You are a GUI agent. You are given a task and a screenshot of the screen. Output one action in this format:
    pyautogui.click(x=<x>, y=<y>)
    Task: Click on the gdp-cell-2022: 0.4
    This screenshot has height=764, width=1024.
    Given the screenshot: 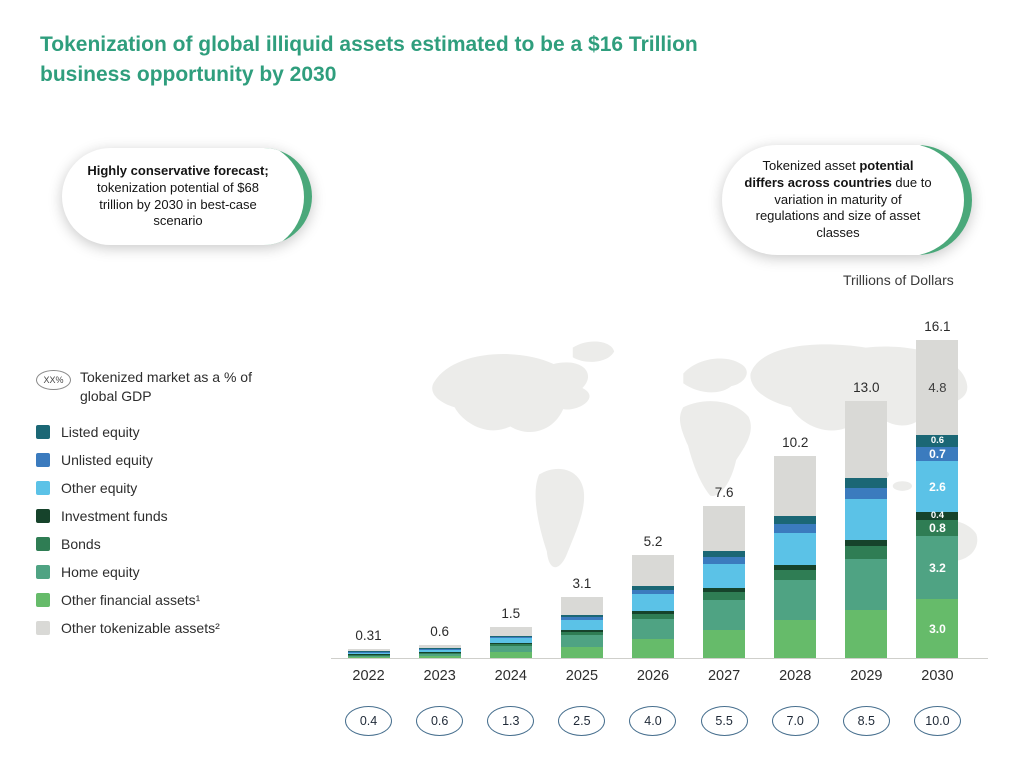 What is the action you would take?
    pyautogui.click(x=368, y=721)
    